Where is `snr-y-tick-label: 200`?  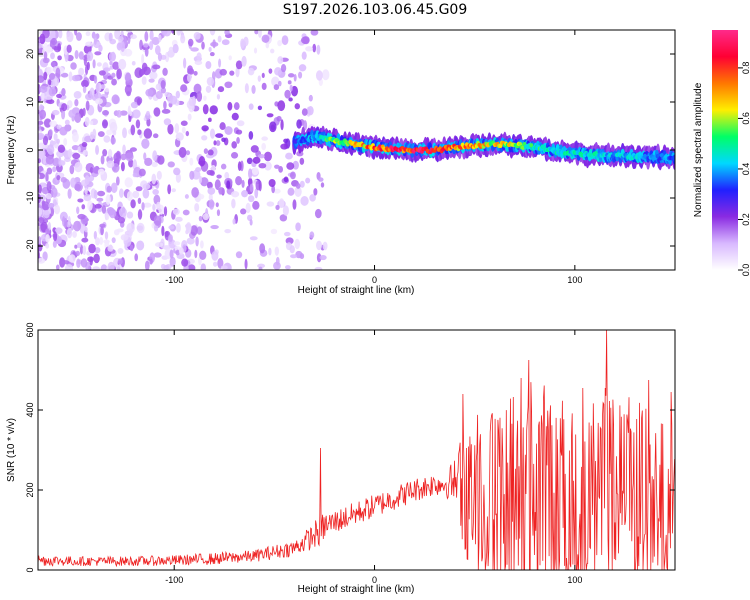 snr-y-tick-label: 200 is located at coordinates (30, 489).